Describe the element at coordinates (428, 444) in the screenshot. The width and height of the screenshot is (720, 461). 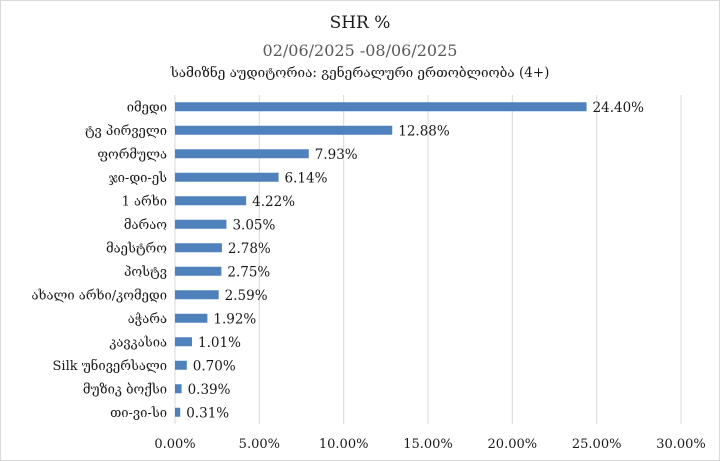
I see `x-tick-label: 15.00%` at that location.